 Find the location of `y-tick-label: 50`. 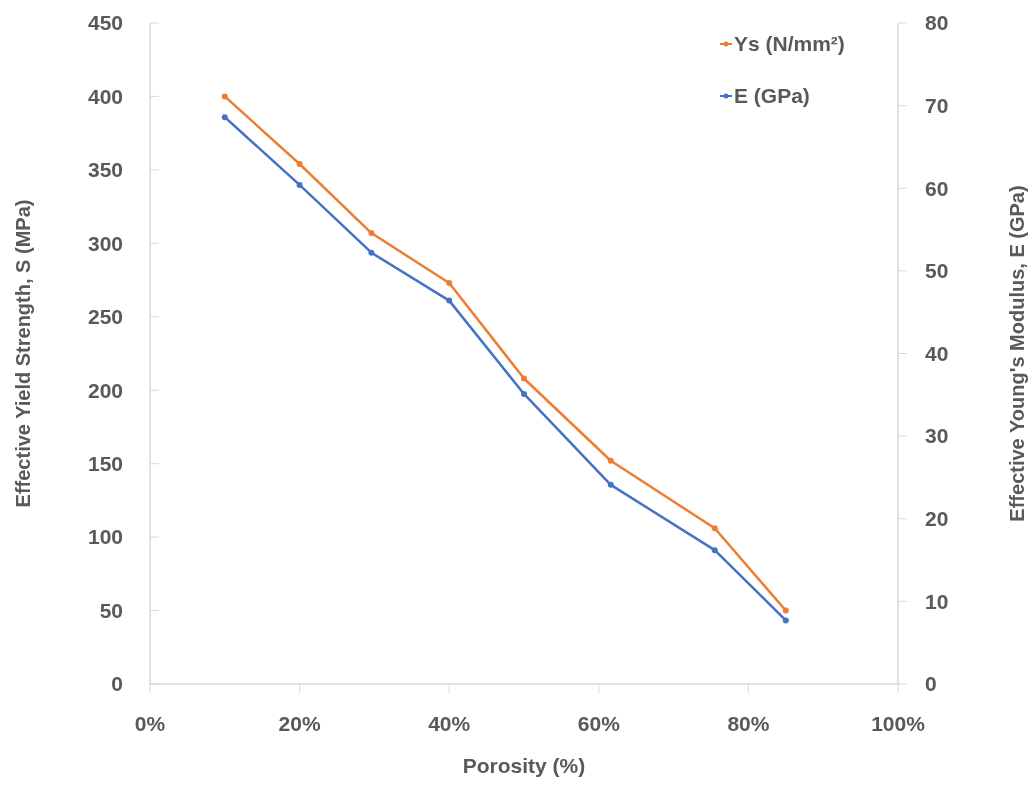

y-tick-label: 50 is located at coordinates (111, 610).